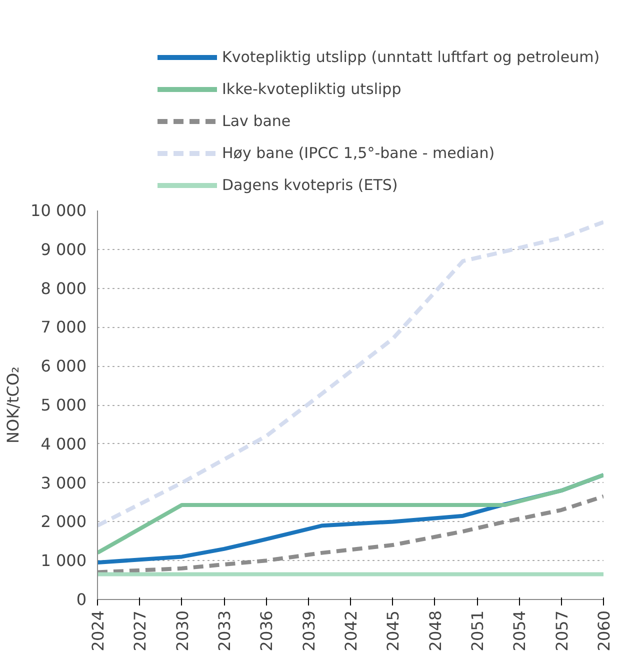 The width and height of the screenshot is (625, 654). What do you see at coordinates (411, 57) in the screenshot?
I see `legend-label: Kvotepliktig utslipp (unntatt luftfart og petroleum)` at bounding box center [411, 57].